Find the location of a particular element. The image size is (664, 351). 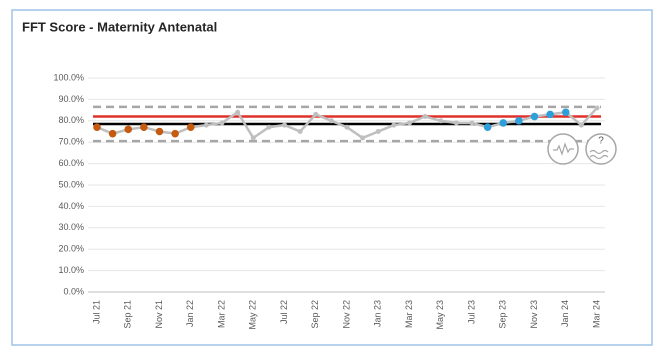

x-tick-label: May 22 is located at coordinates (253, 315).